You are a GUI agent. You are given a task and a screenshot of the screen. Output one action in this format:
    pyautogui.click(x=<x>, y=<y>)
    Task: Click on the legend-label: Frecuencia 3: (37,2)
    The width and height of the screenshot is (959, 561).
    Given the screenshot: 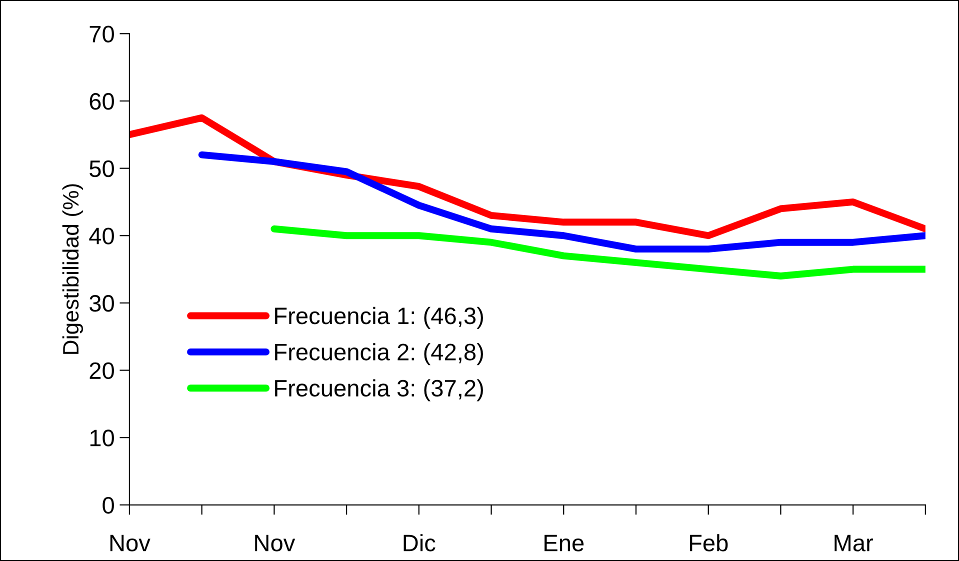 What is the action you would take?
    pyautogui.click(x=379, y=390)
    